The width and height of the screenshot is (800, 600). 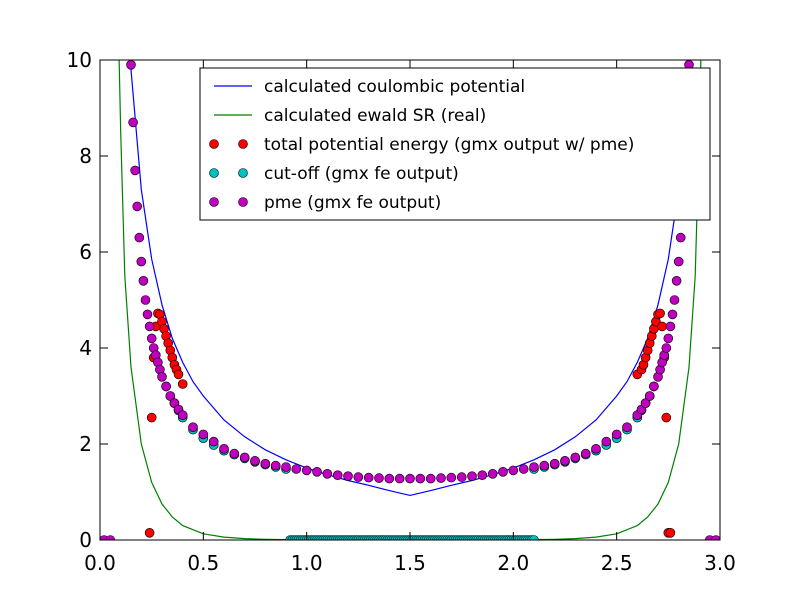 I want to click on x-tick-label: 1.5, so click(x=410, y=563).